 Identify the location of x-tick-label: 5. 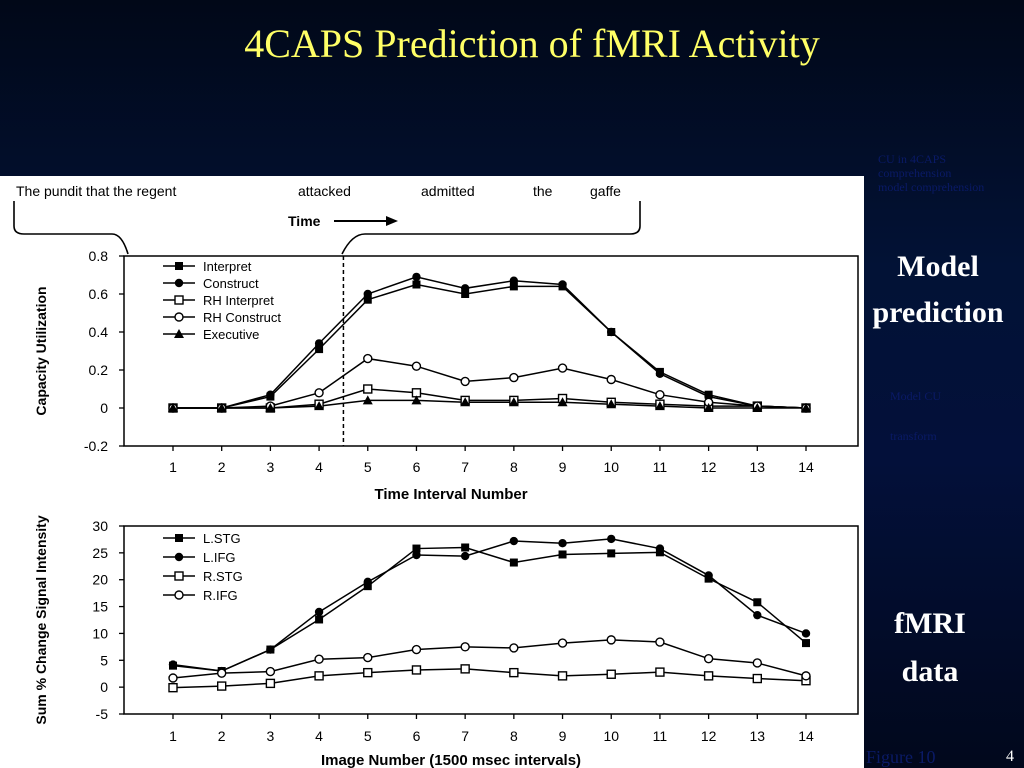
(368, 467).